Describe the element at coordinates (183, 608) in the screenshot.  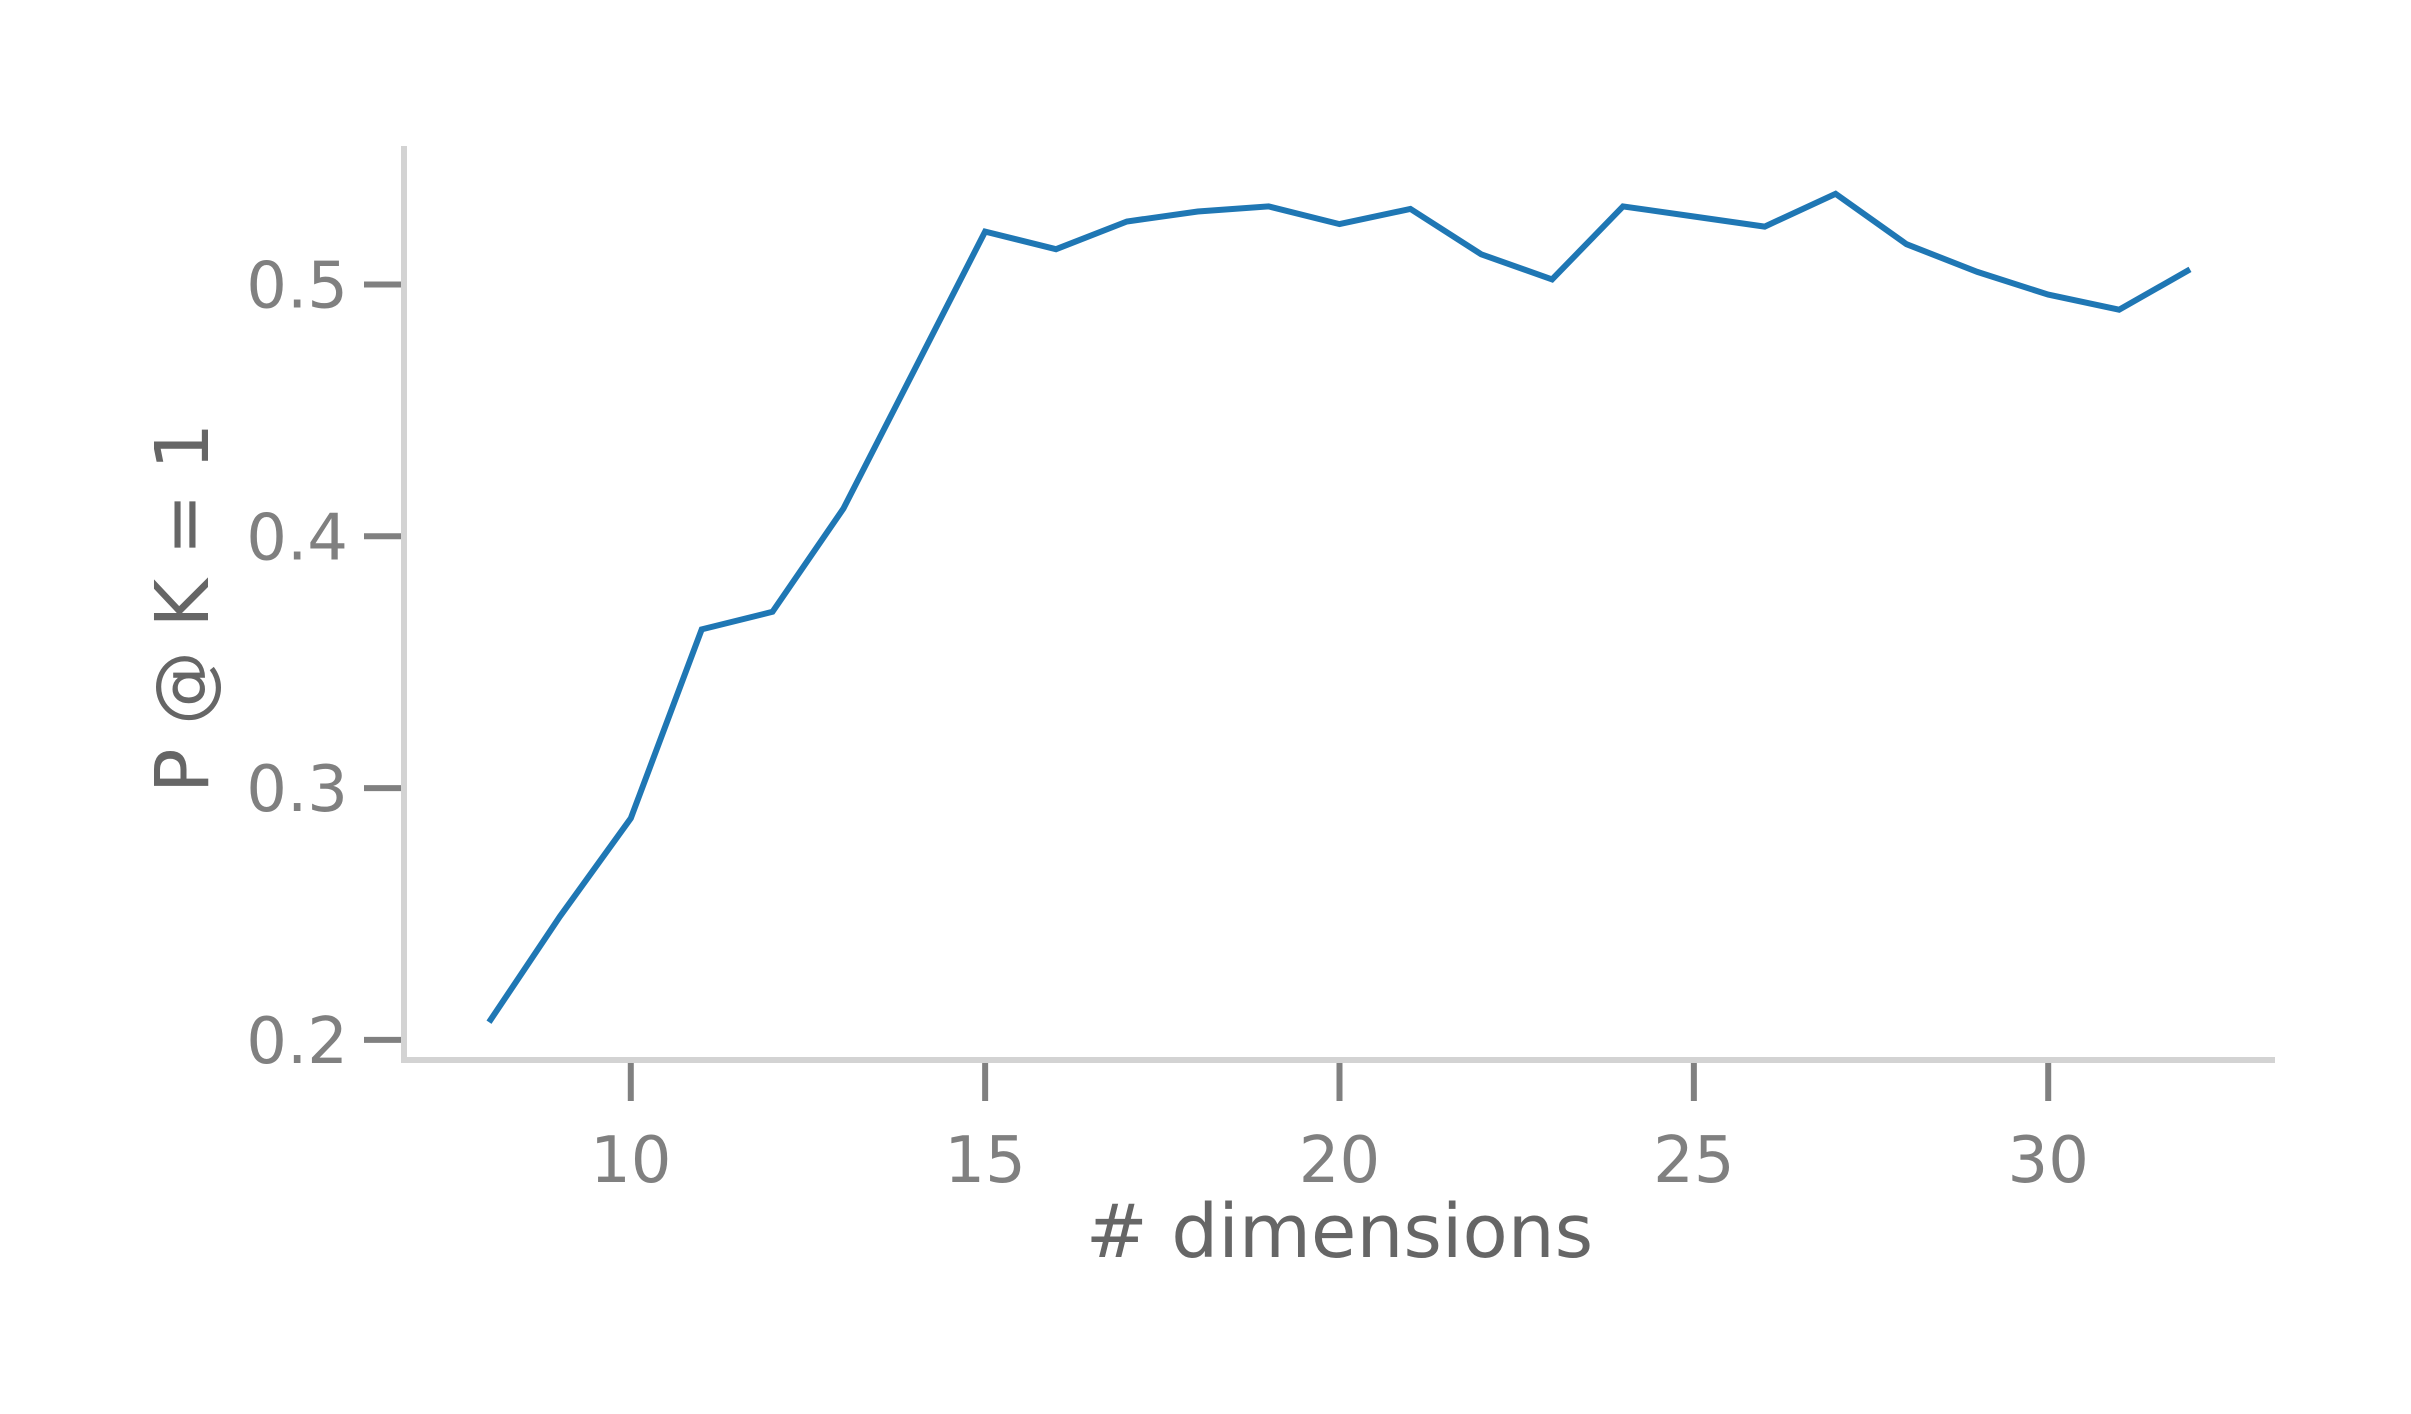
I see `y-axis-label: P @ K = 1` at that location.